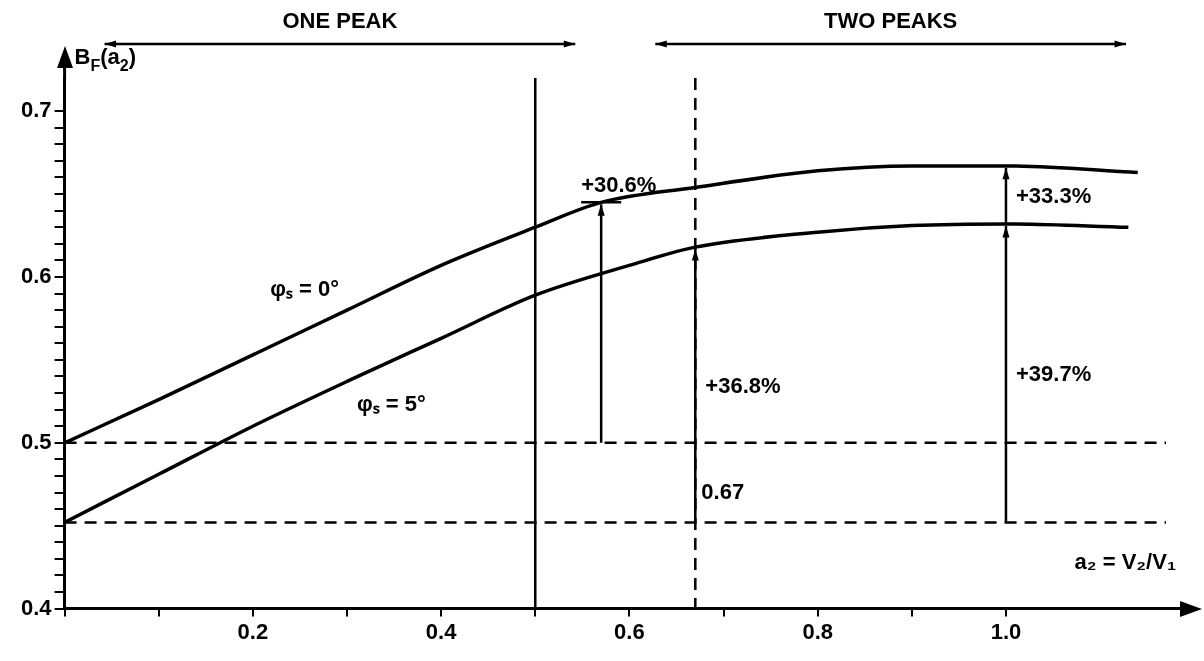 The height and width of the screenshot is (661, 1204). I want to click on y-tick-label: 0.5, so click(36, 441).